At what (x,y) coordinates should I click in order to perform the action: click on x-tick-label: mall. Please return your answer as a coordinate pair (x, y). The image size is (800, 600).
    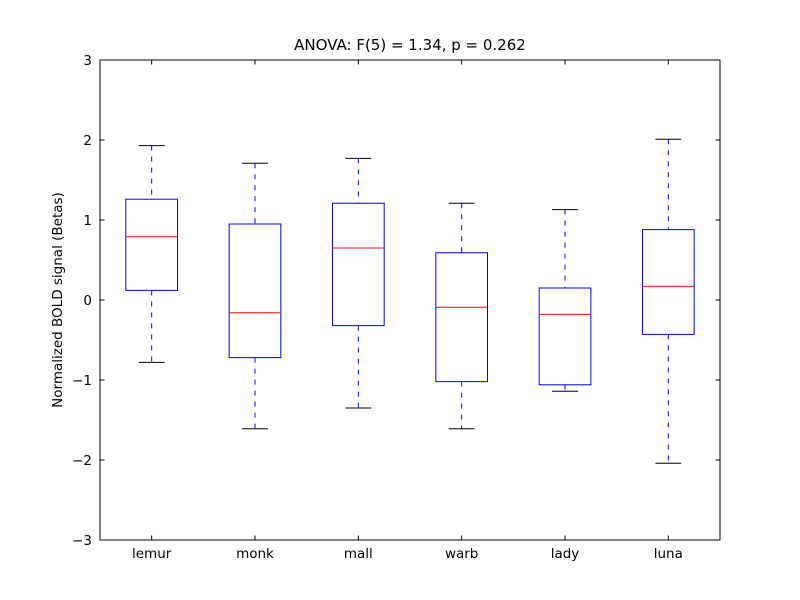
    Looking at the image, I should click on (358, 554).